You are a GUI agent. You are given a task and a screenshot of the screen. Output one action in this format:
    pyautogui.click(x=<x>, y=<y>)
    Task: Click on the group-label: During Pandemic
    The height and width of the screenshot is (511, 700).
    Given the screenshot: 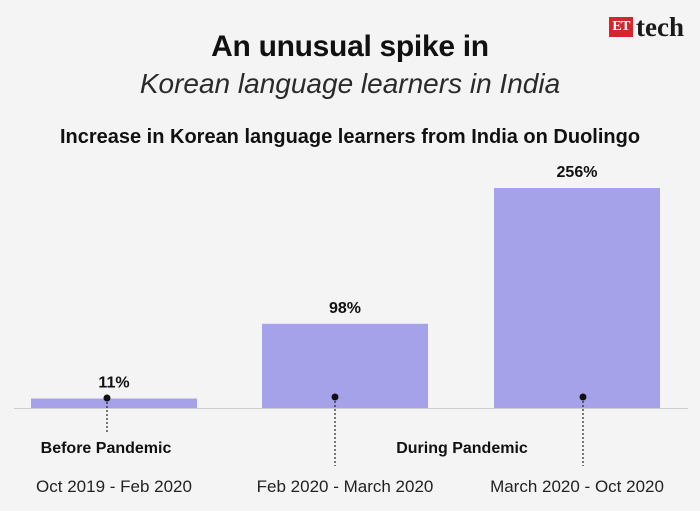 What is the action you would take?
    pyautogui.click(x=462, y=448)
    